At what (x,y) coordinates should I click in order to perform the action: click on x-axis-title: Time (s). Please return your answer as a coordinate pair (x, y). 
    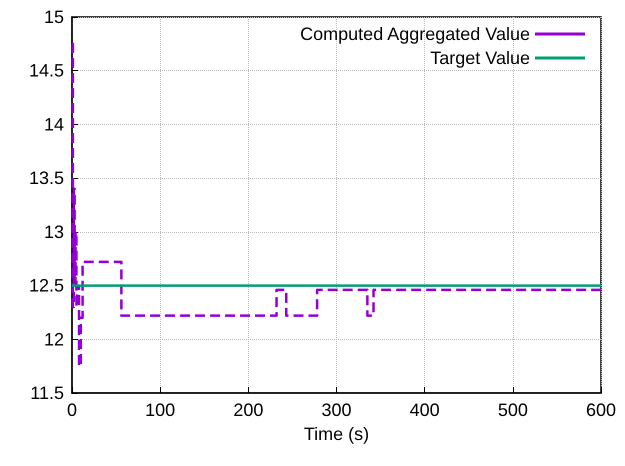
    Looking at the image, I should click on (337, 434).